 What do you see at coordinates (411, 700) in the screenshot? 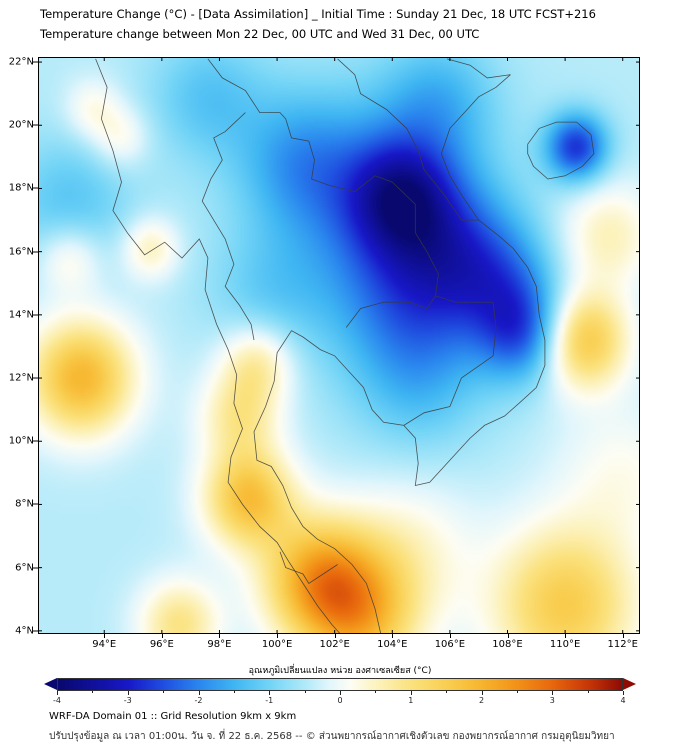
I see `colorbar-tick-label: 1` at bounding box center [411, 700].